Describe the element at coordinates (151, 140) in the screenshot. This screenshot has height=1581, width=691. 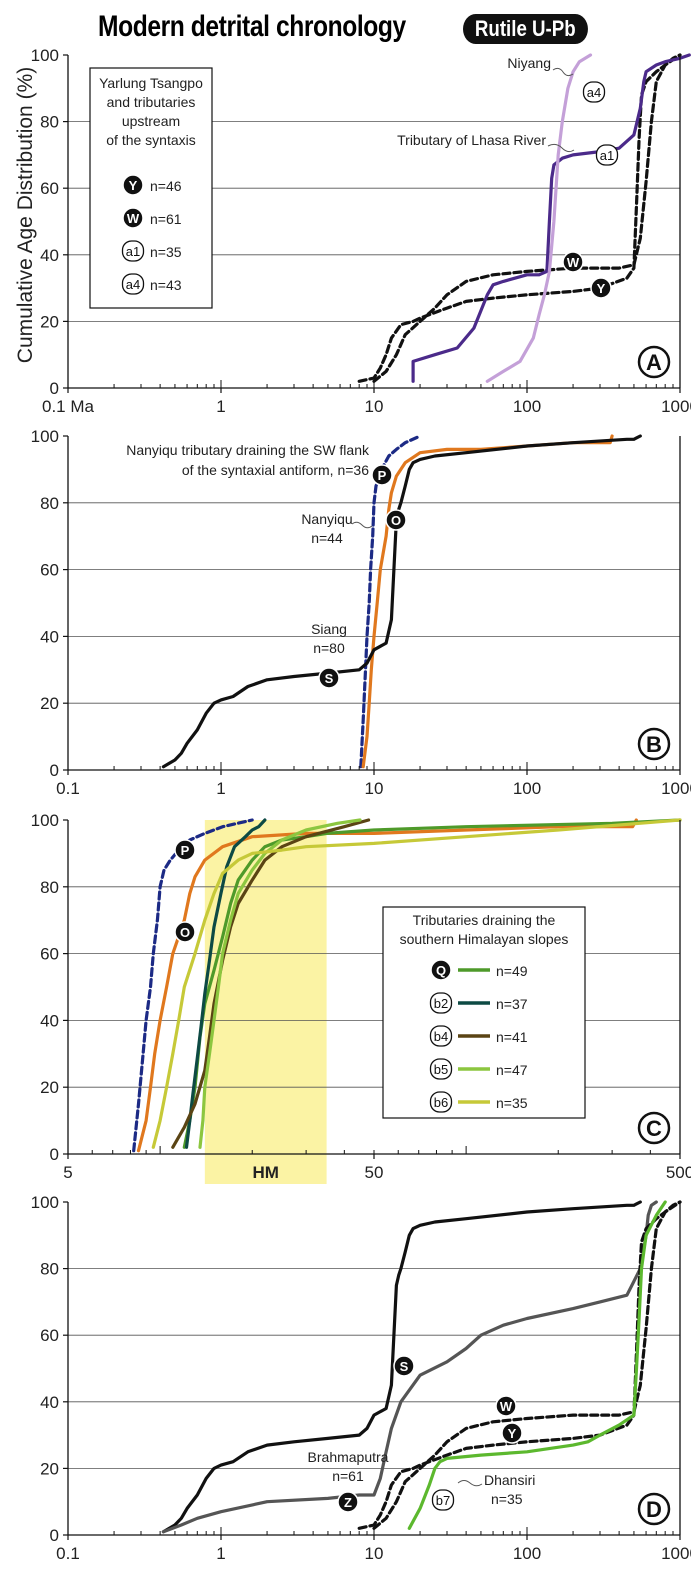
I see `legend-title-line: of the syntaxis` at that location.